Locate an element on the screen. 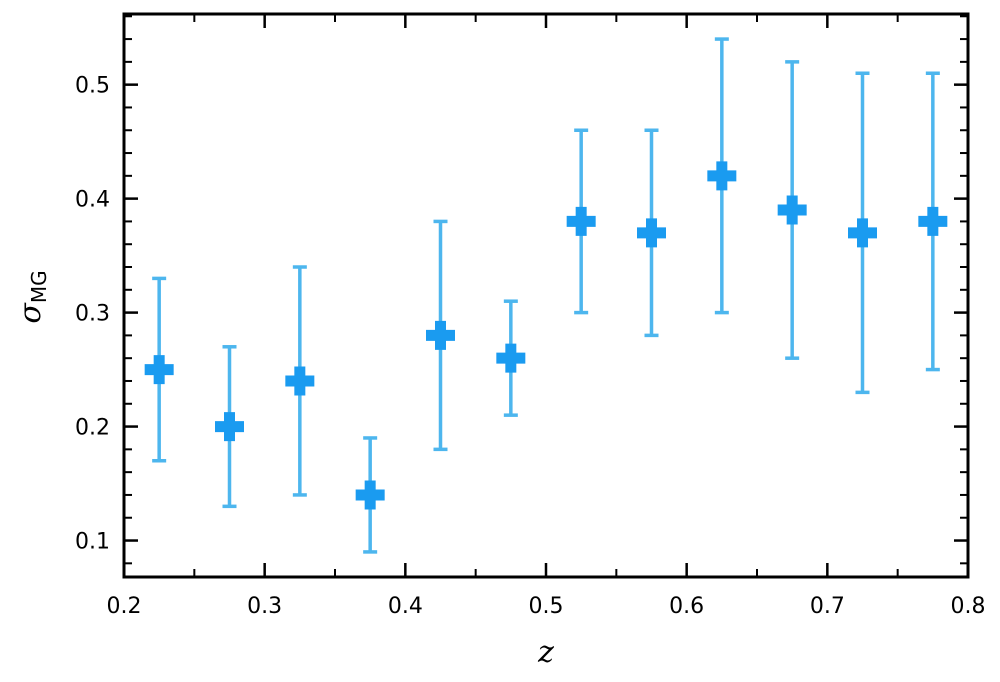 This screenshot has width=1000, height=682. x-tick-label: 0.5 is located at coordinates (546, 606).